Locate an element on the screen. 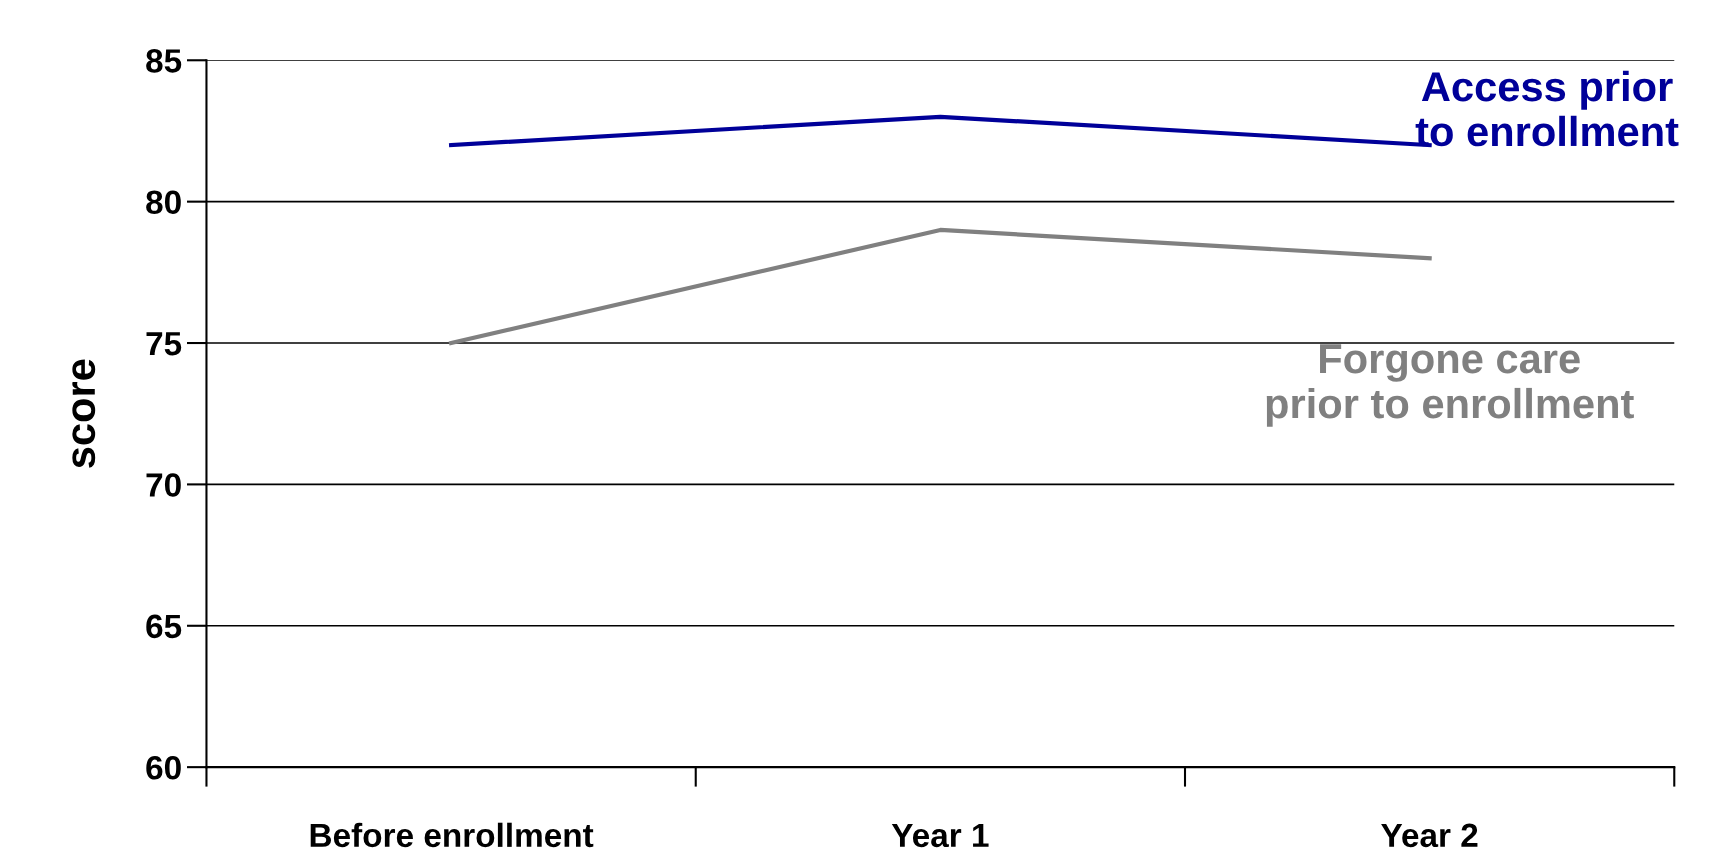  x-tick-label: Year 2 is located at coordinates (1429, 835).